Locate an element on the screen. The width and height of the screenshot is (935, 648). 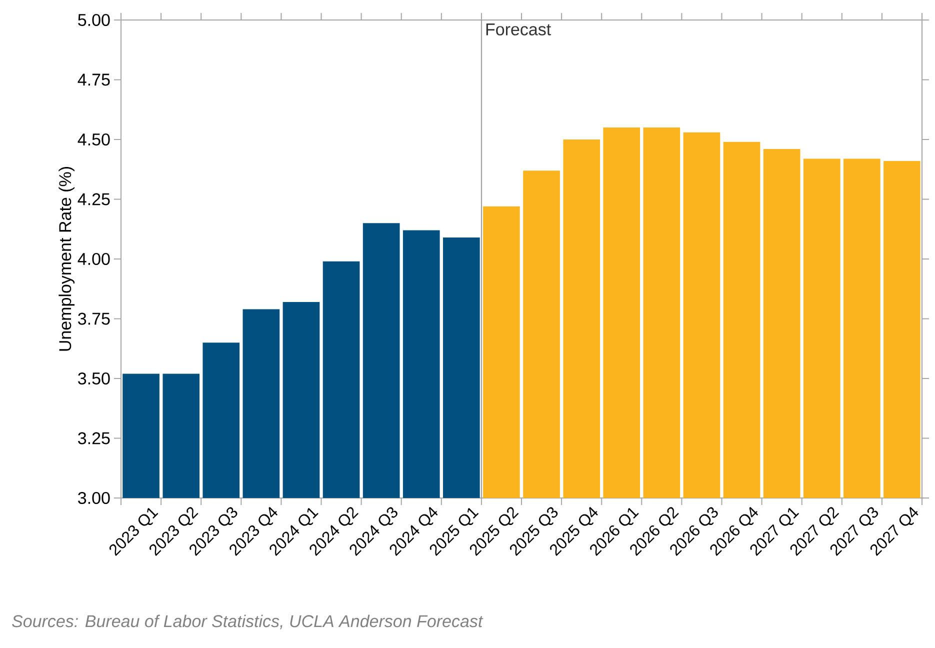
y-tick-label: 3.25 is located at coordinates (94, 438).